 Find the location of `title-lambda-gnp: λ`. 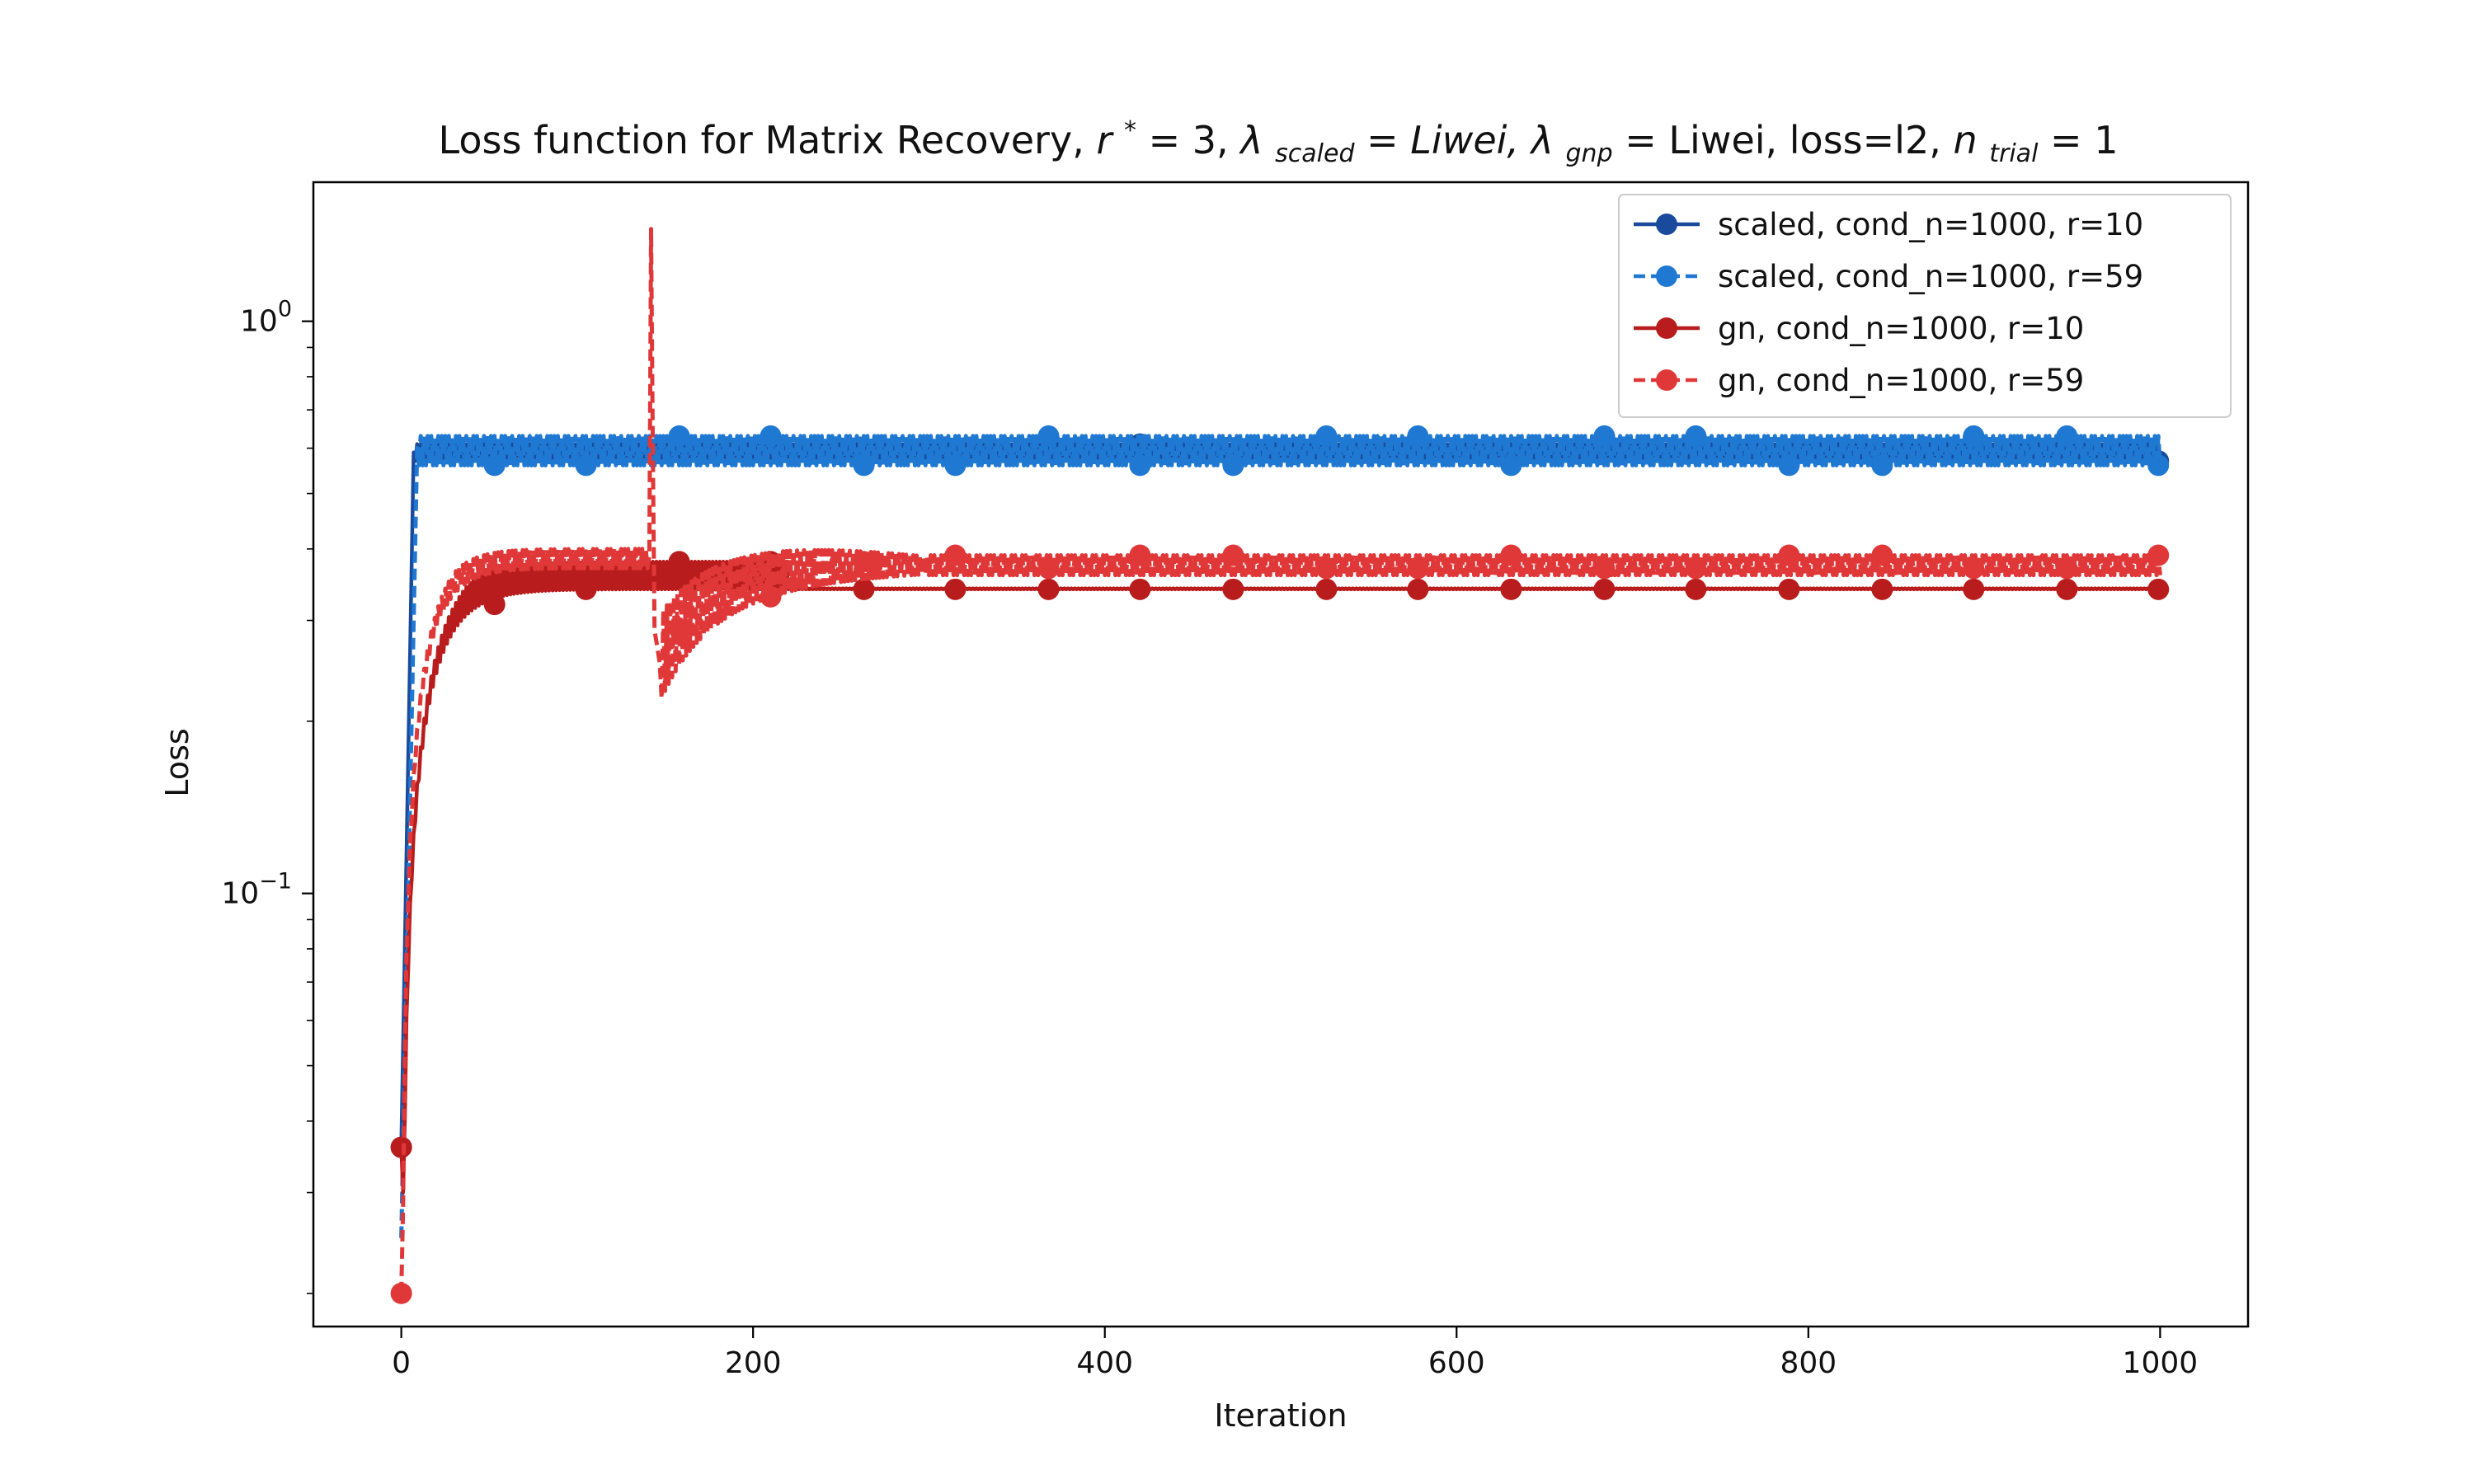

title-lambda-gnp: λ is located at coordinates (1541, 140).